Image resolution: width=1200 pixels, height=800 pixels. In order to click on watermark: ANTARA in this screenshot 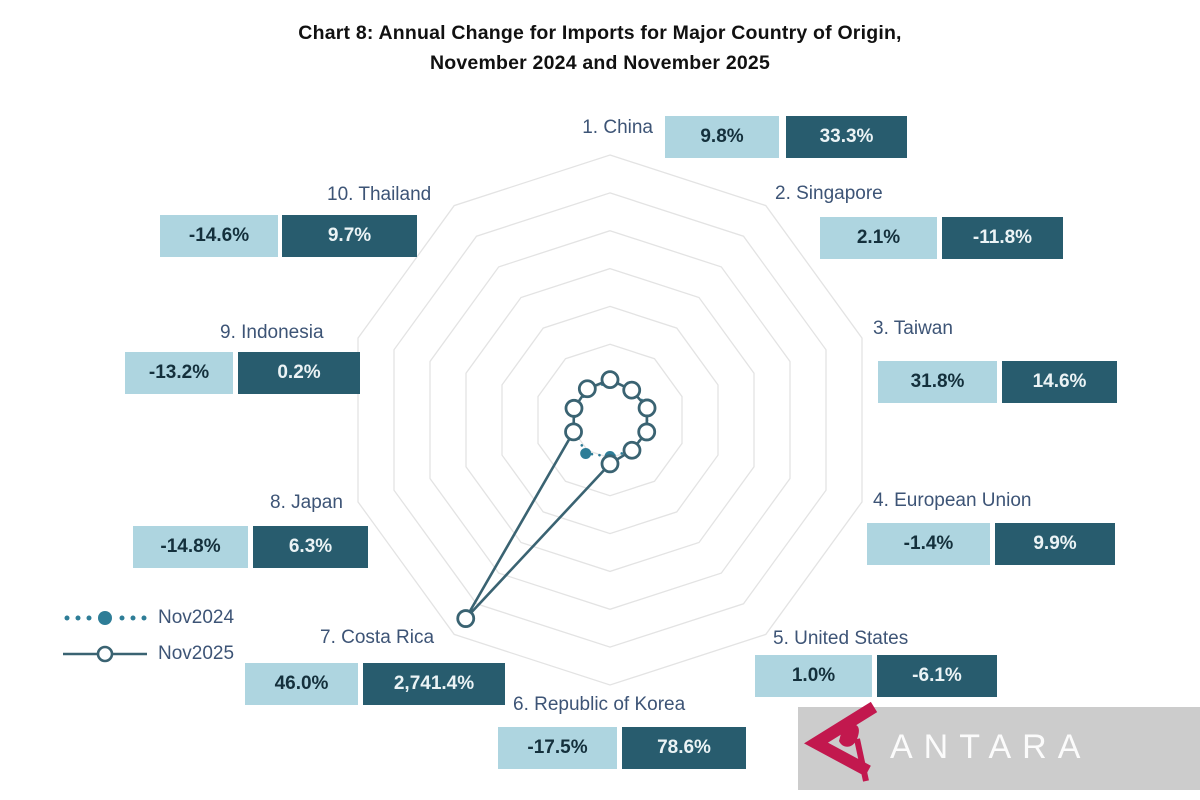, I will do `click(999, 745)`.